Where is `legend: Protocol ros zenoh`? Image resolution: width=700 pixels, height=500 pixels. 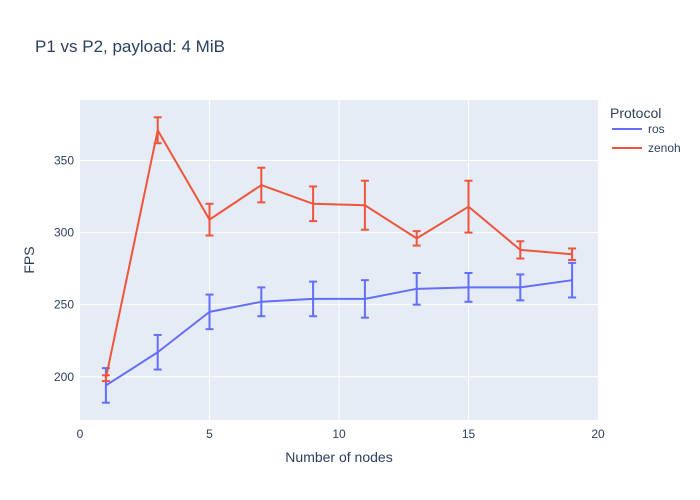 legend: Protocol ros zenoh is located at coordinates (645, 130).